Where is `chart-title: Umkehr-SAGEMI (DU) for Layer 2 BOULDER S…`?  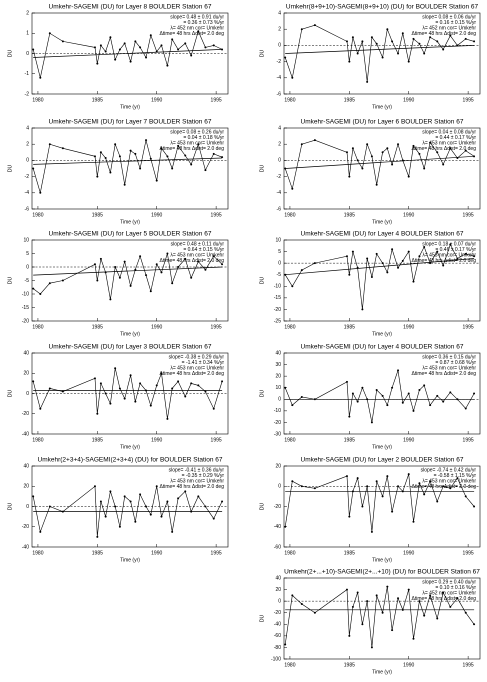 chart-title: Umkehr-SAGEMI (DU) for Layer 2 BOULDER S… is located at coordinates (382, 460).